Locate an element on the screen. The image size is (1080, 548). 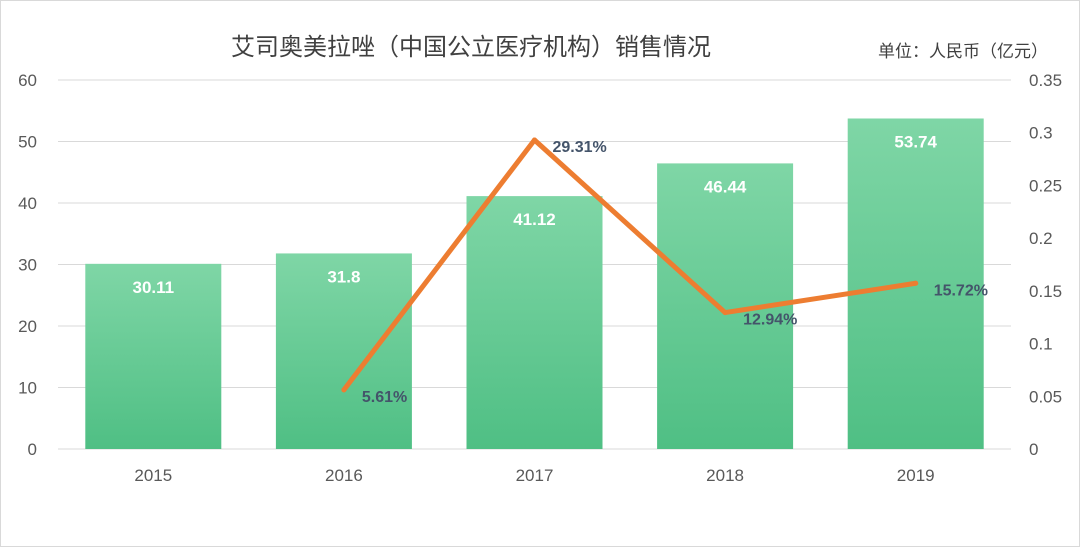
x-tick-label: 2018 is located at coordinates (725, 475).